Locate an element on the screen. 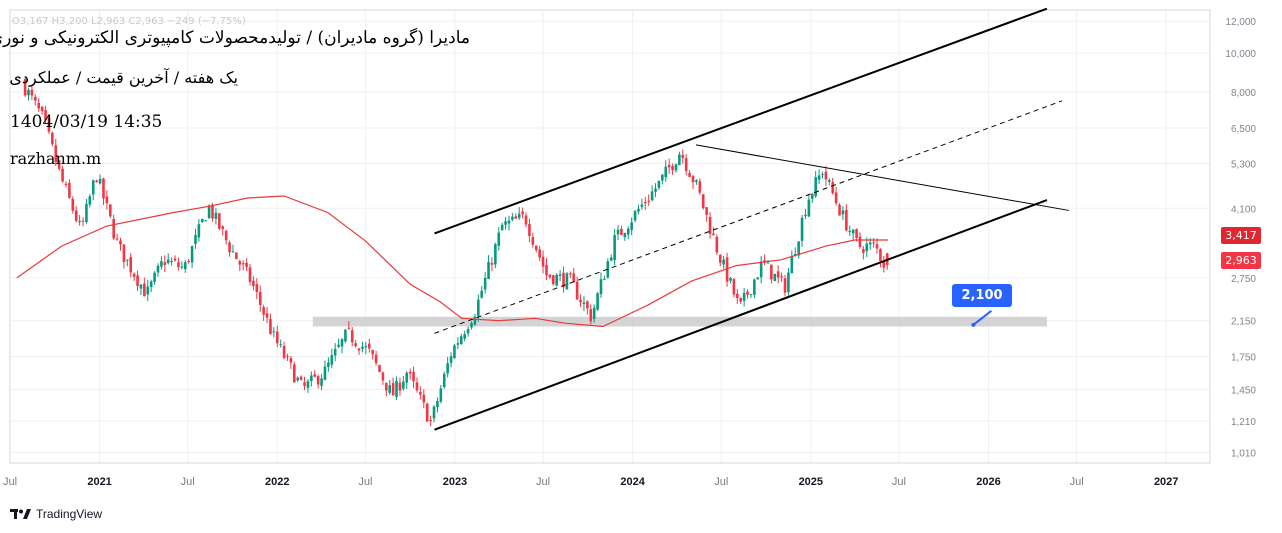 The image size is (1282, 533). price-tick-label: 6,500 is located at coordinates (1243, 129).